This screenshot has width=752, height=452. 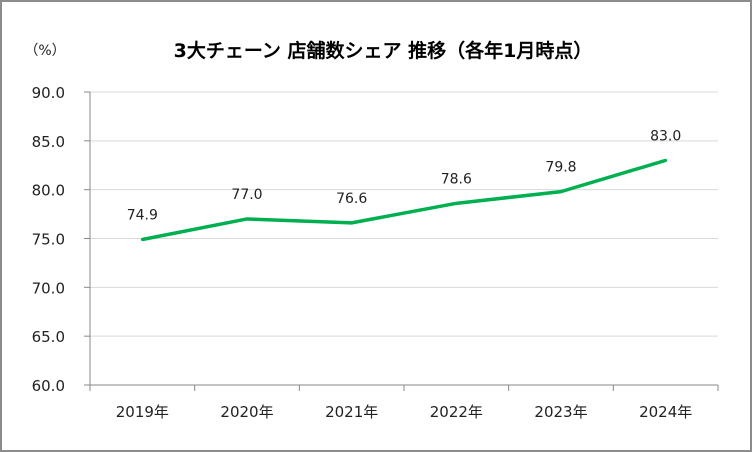 What do you see at coordinates (48, 386) in the screenshot?
I see `y-tick-label: 60.0` at bounding box center [48, 386].